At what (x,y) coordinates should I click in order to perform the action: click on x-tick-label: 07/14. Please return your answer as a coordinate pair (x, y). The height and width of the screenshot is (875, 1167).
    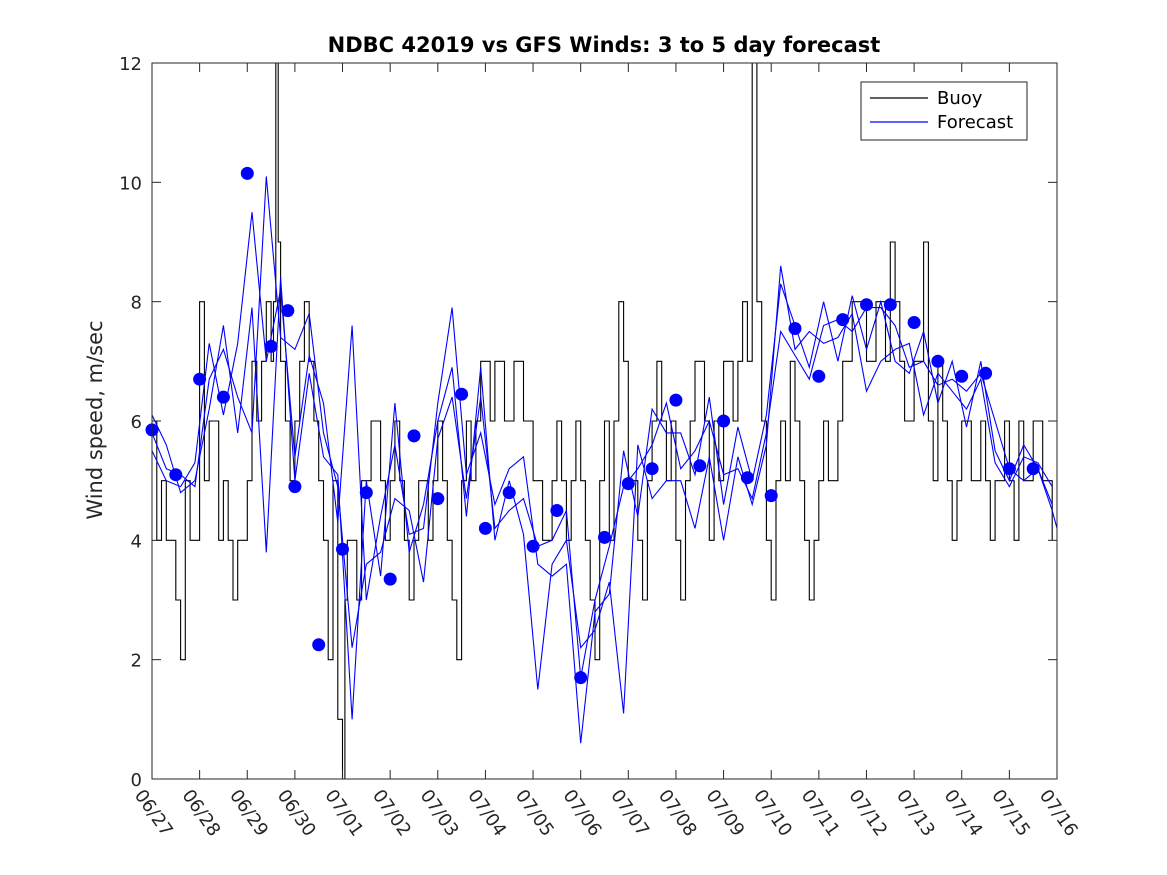
    Looking at the image, I should click on (963, 813).